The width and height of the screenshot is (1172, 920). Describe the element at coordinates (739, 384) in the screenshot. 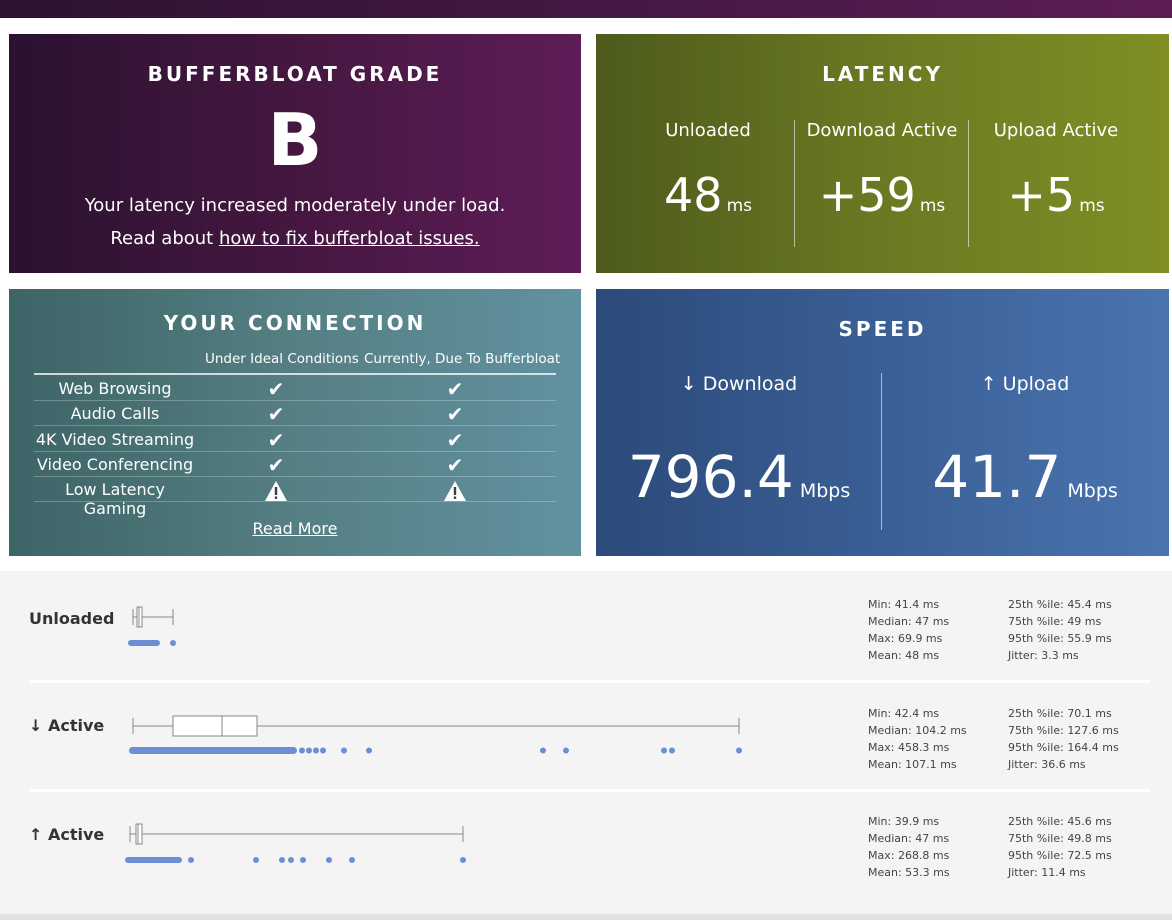

I see `download-label: ↓ Download` at that location.